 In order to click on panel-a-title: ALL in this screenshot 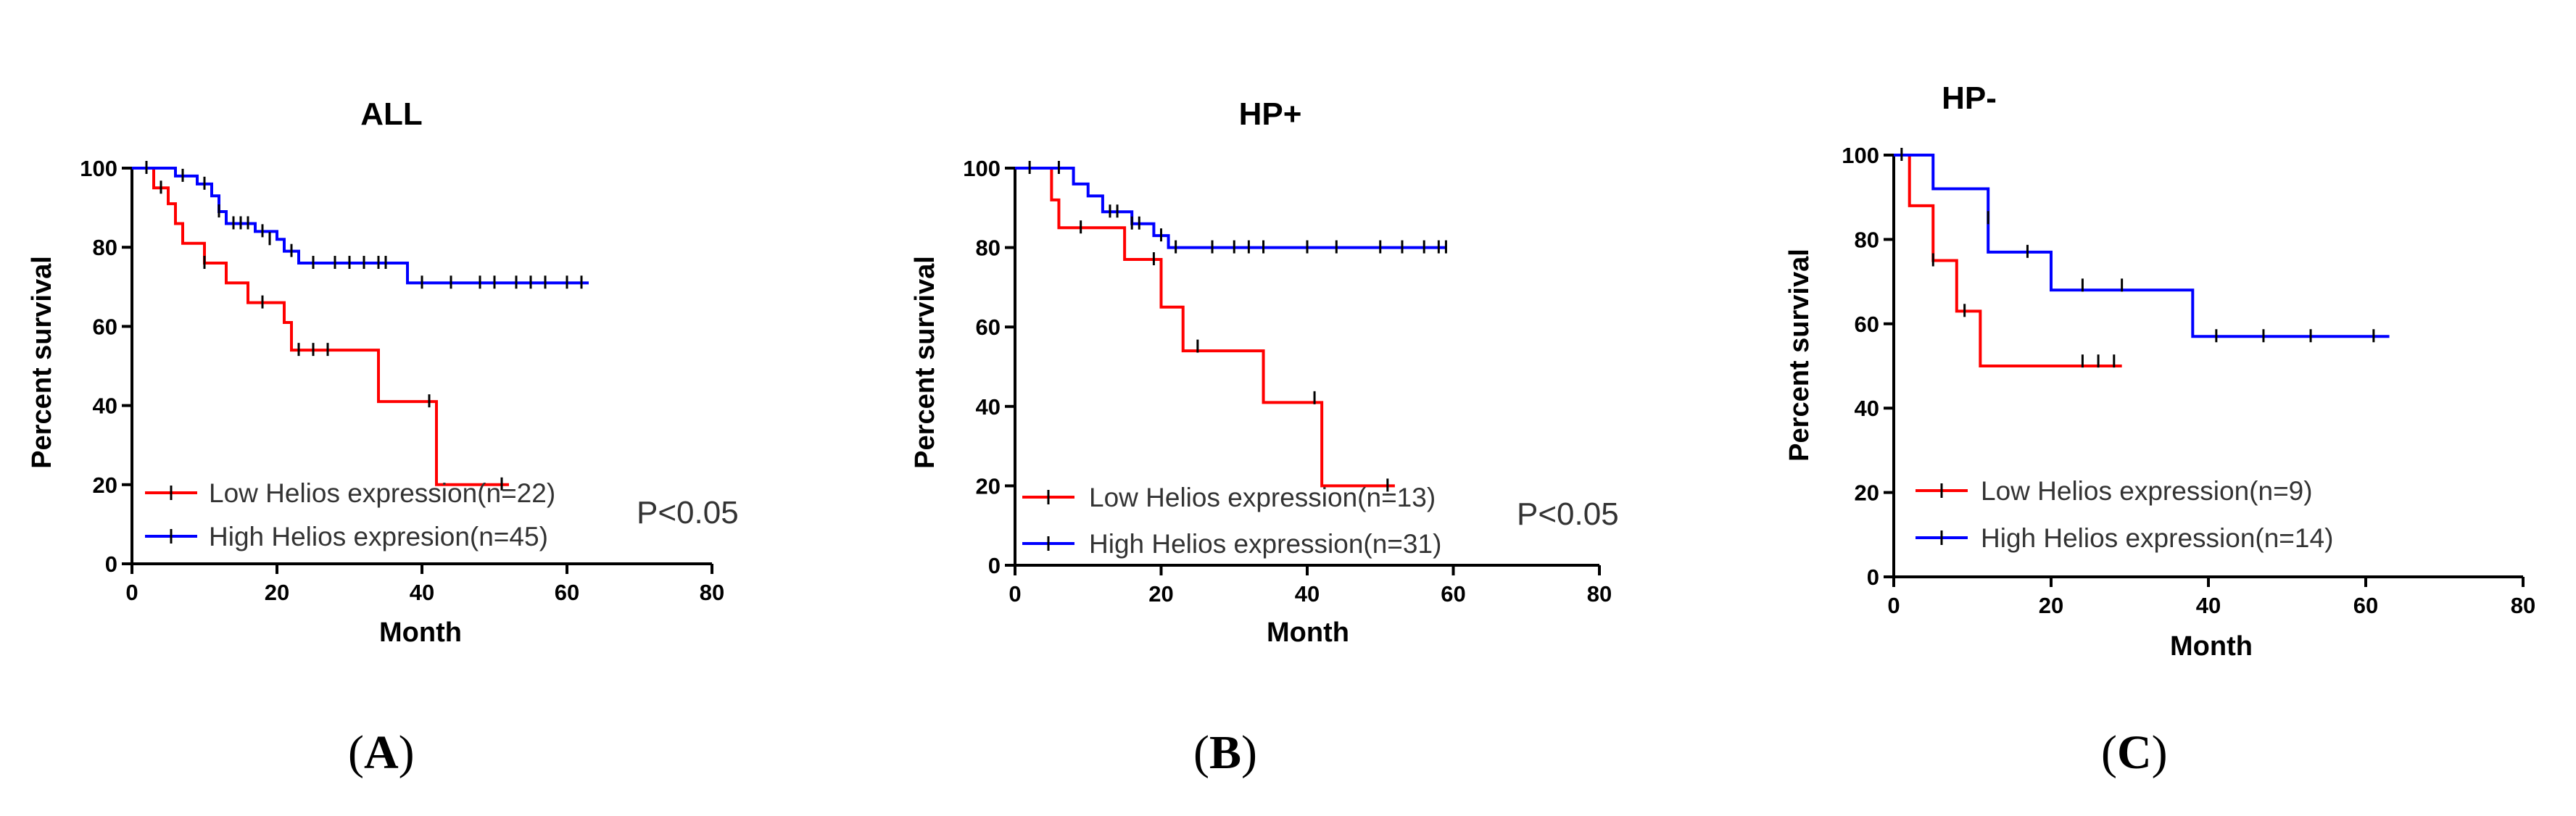, I will do `click(391, 114)`.